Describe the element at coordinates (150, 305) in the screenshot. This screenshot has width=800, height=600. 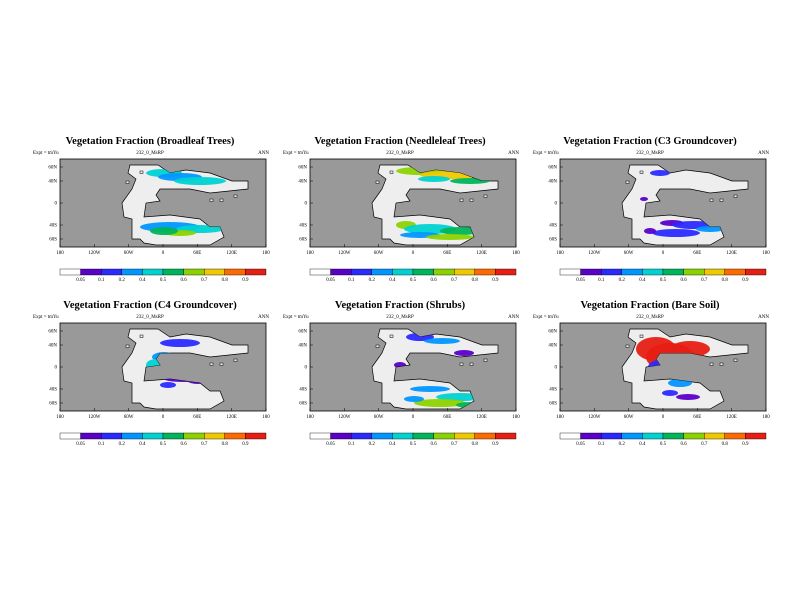
I see `panel-title: Vegetation Fraction (C4 Groundcover)` at that location.